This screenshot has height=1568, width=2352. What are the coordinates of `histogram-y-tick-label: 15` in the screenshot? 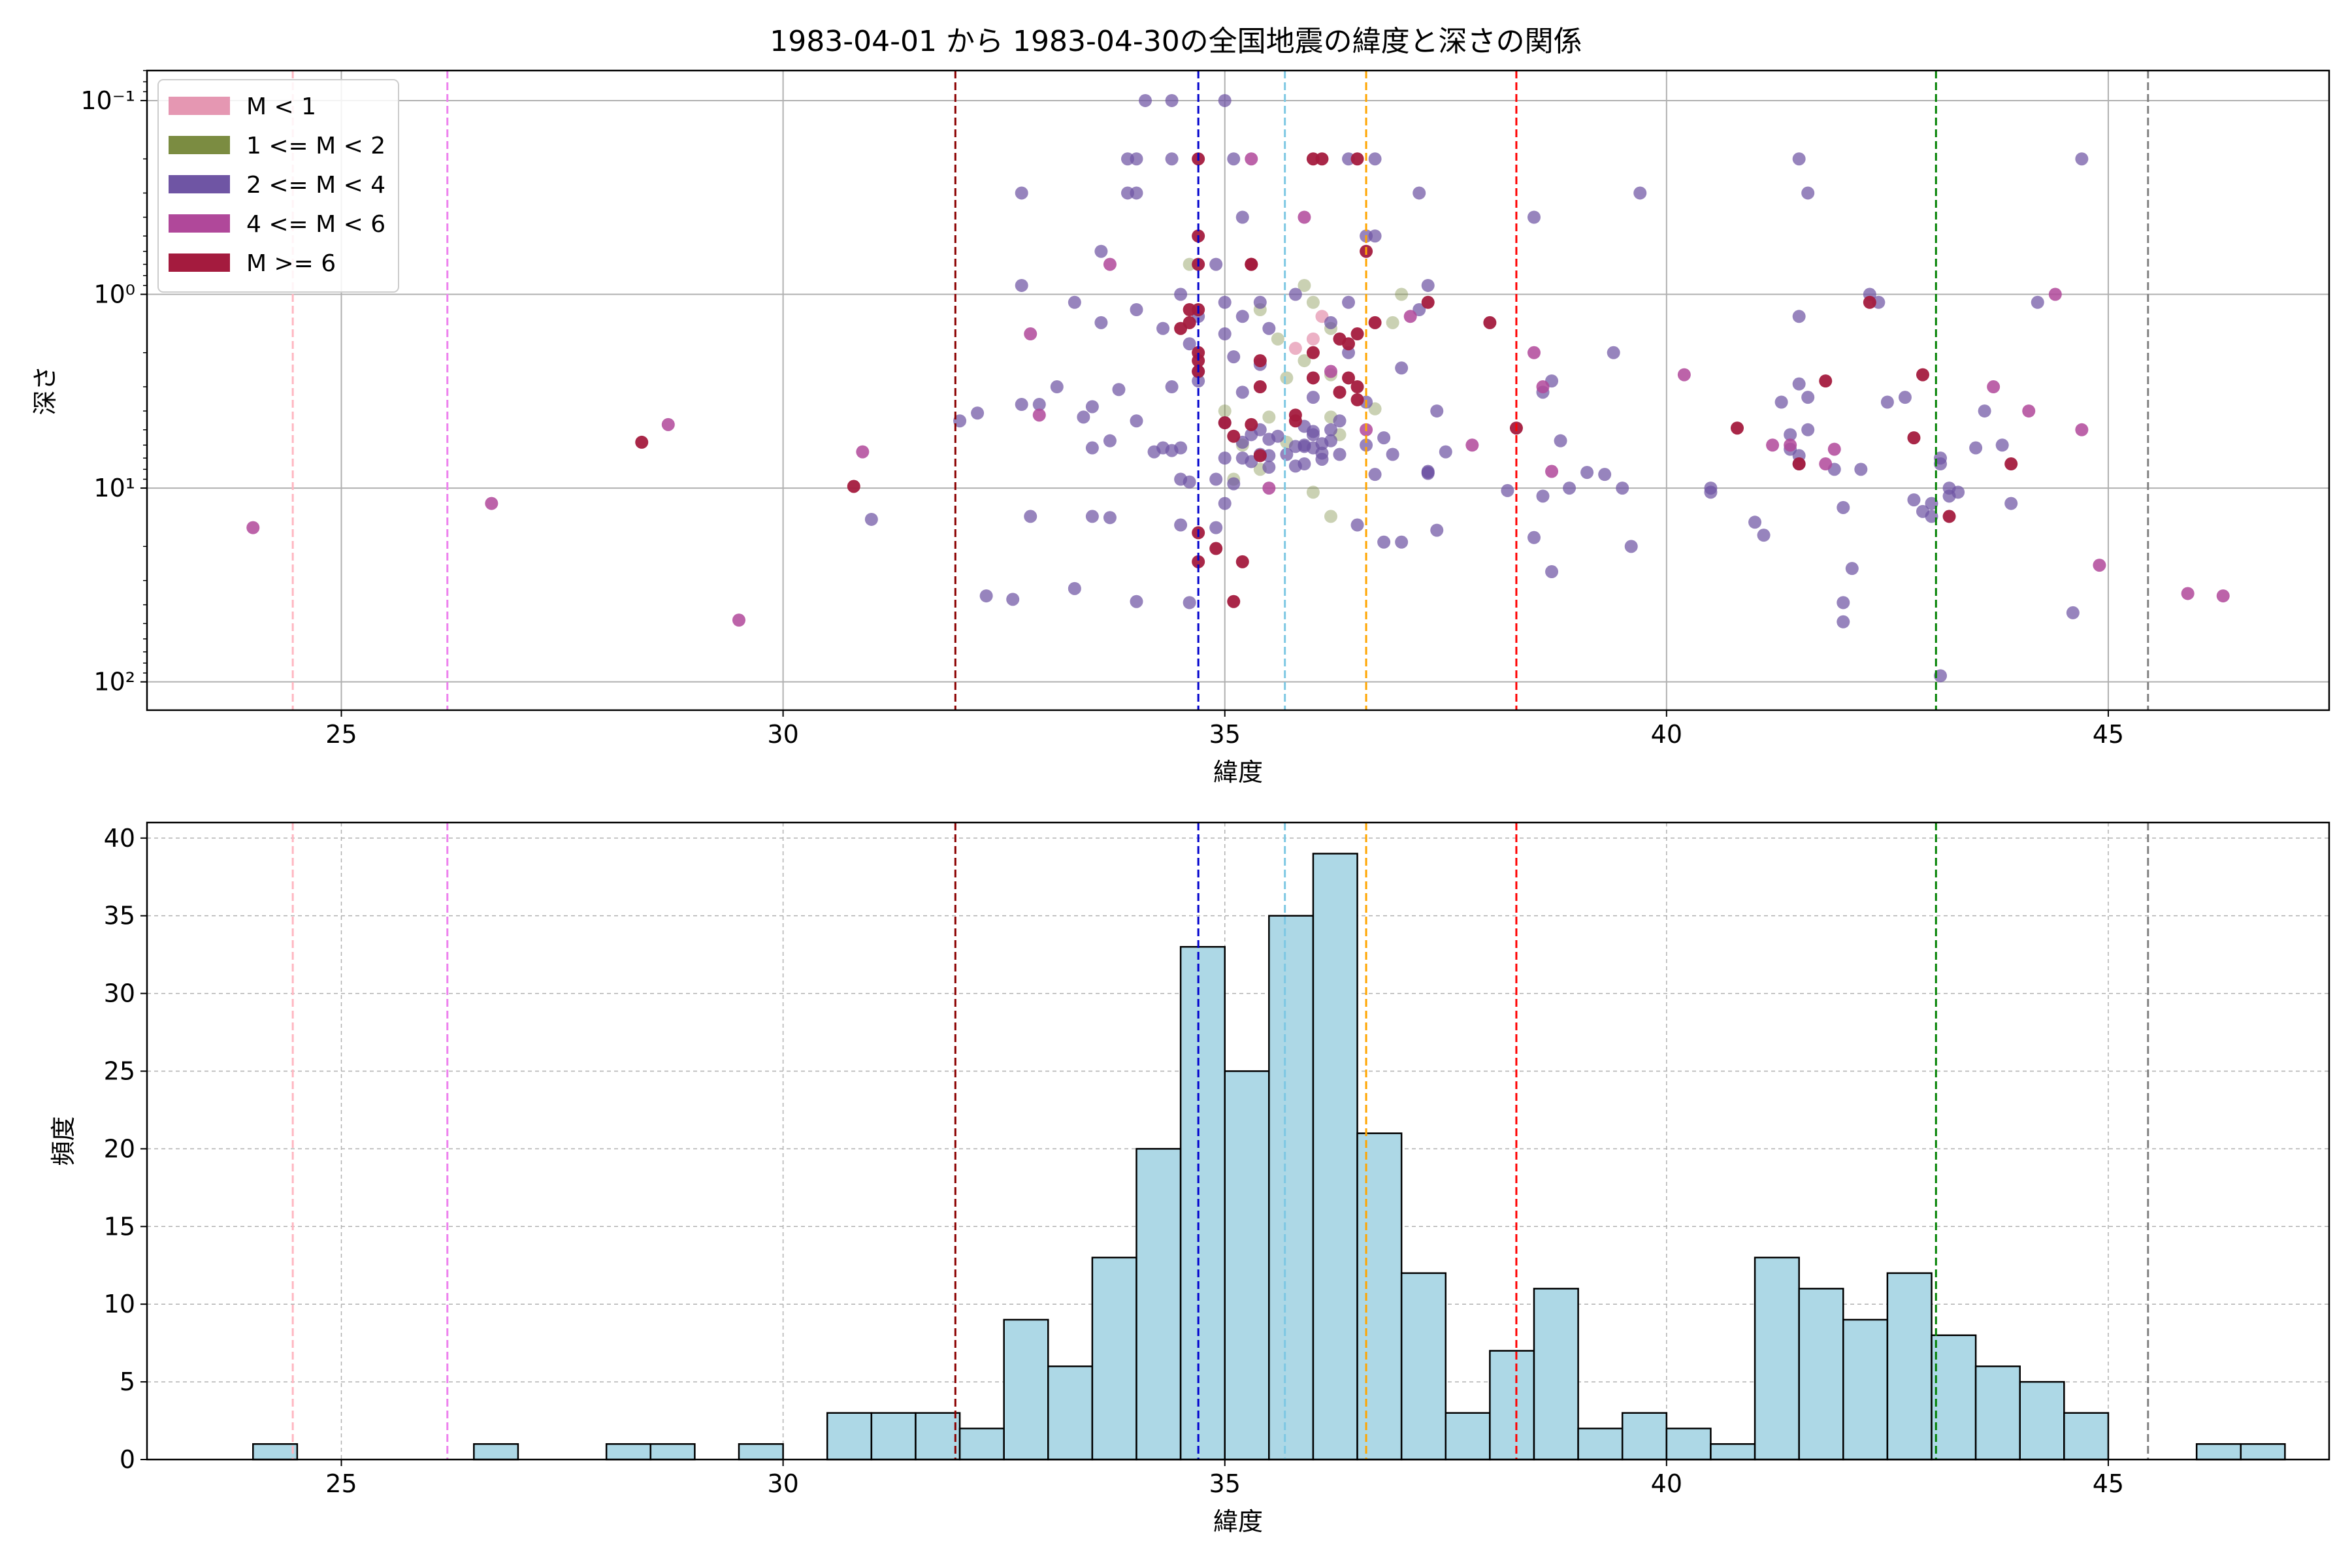 It's located at (119, 1226).